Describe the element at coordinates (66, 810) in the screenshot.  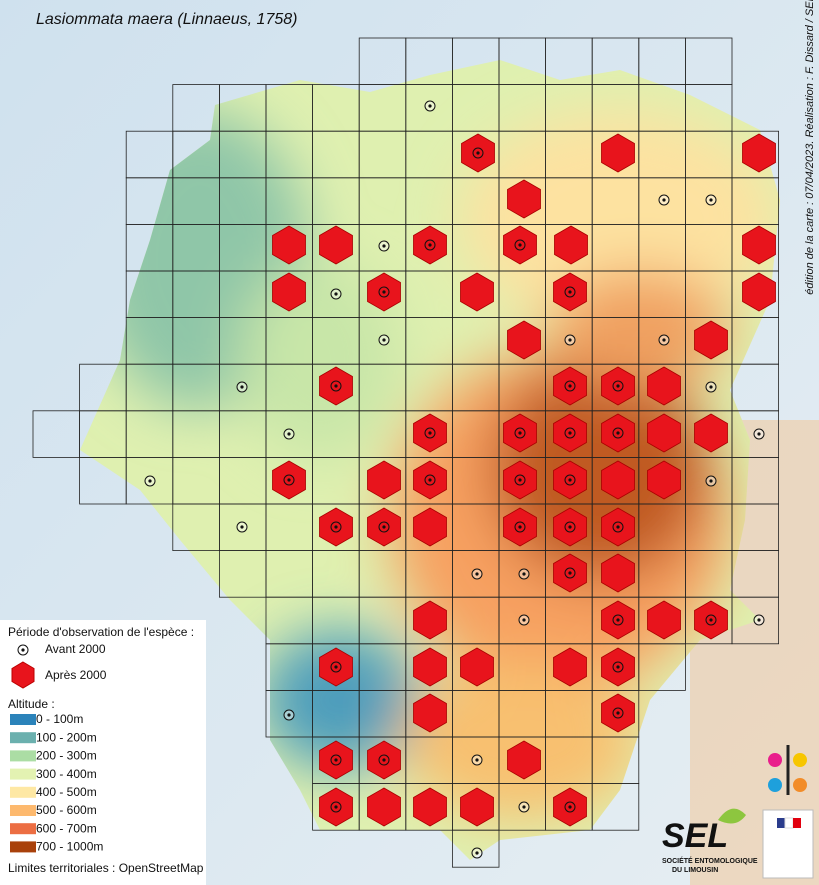
I see `altitude-label: 500 - 600m` at that location.